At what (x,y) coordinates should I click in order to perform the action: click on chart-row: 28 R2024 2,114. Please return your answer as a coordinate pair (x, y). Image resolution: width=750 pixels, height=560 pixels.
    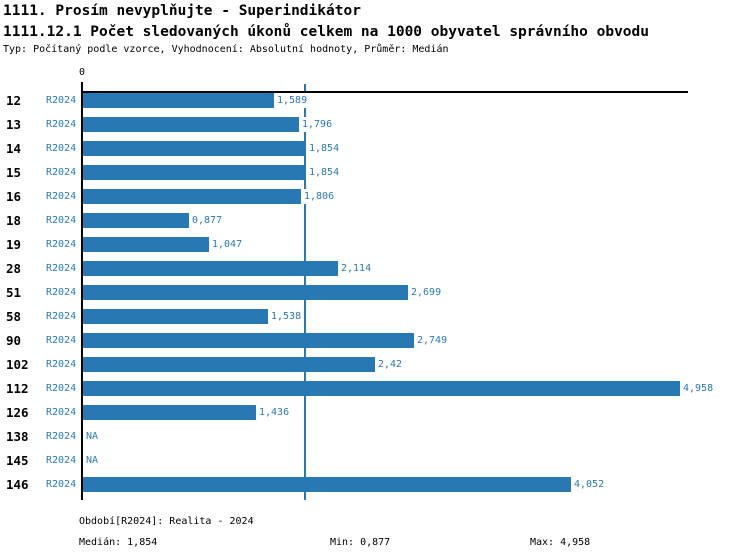
    Looking at the image, I should click on (375, 268).